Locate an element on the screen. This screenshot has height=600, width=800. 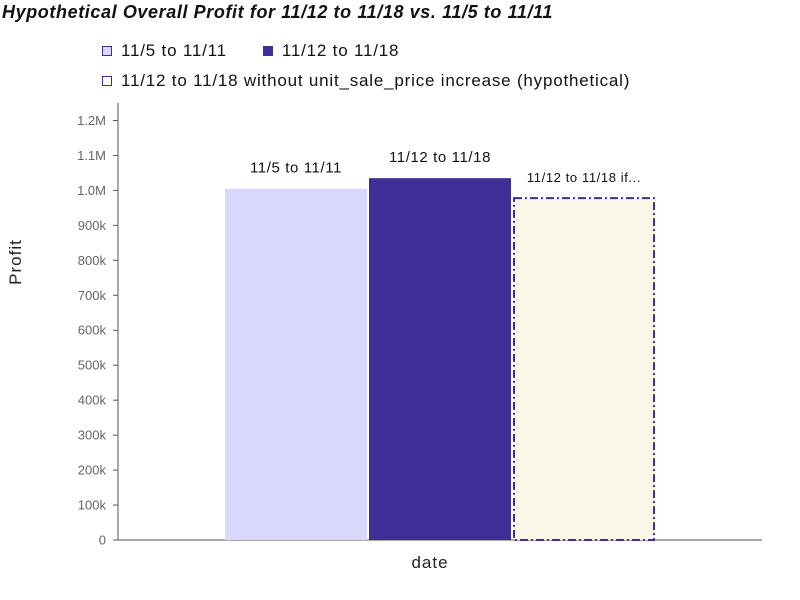
legend-swatch-current-week is located at coordinates (267, 51).